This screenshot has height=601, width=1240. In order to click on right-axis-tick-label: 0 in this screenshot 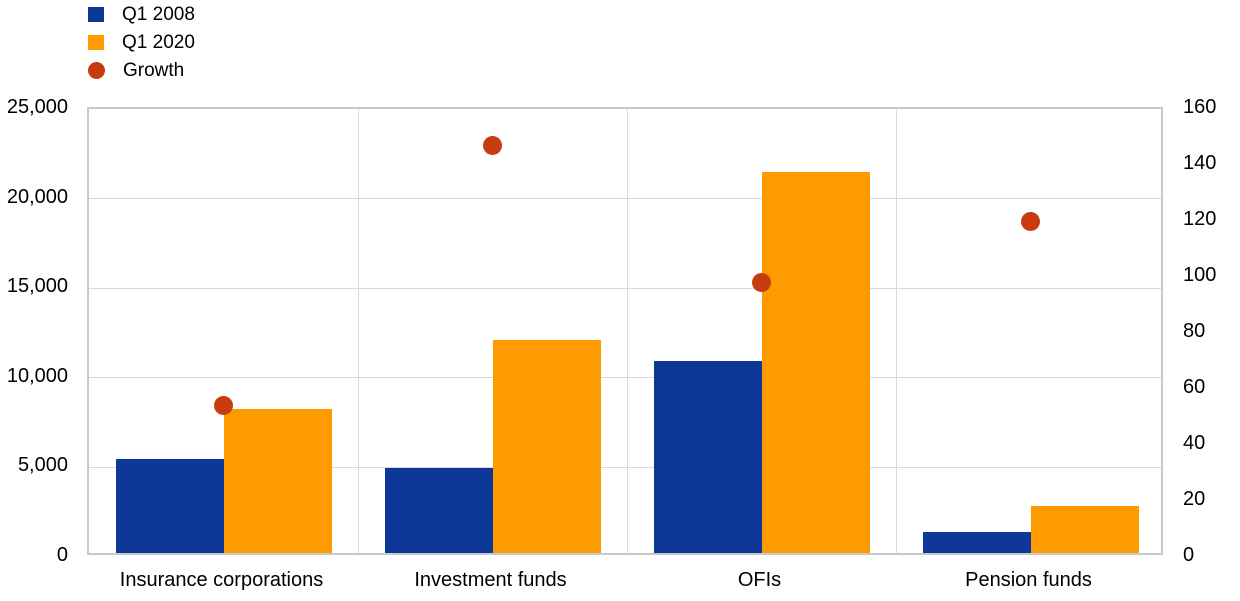, I will do `click(1189, 555)`.